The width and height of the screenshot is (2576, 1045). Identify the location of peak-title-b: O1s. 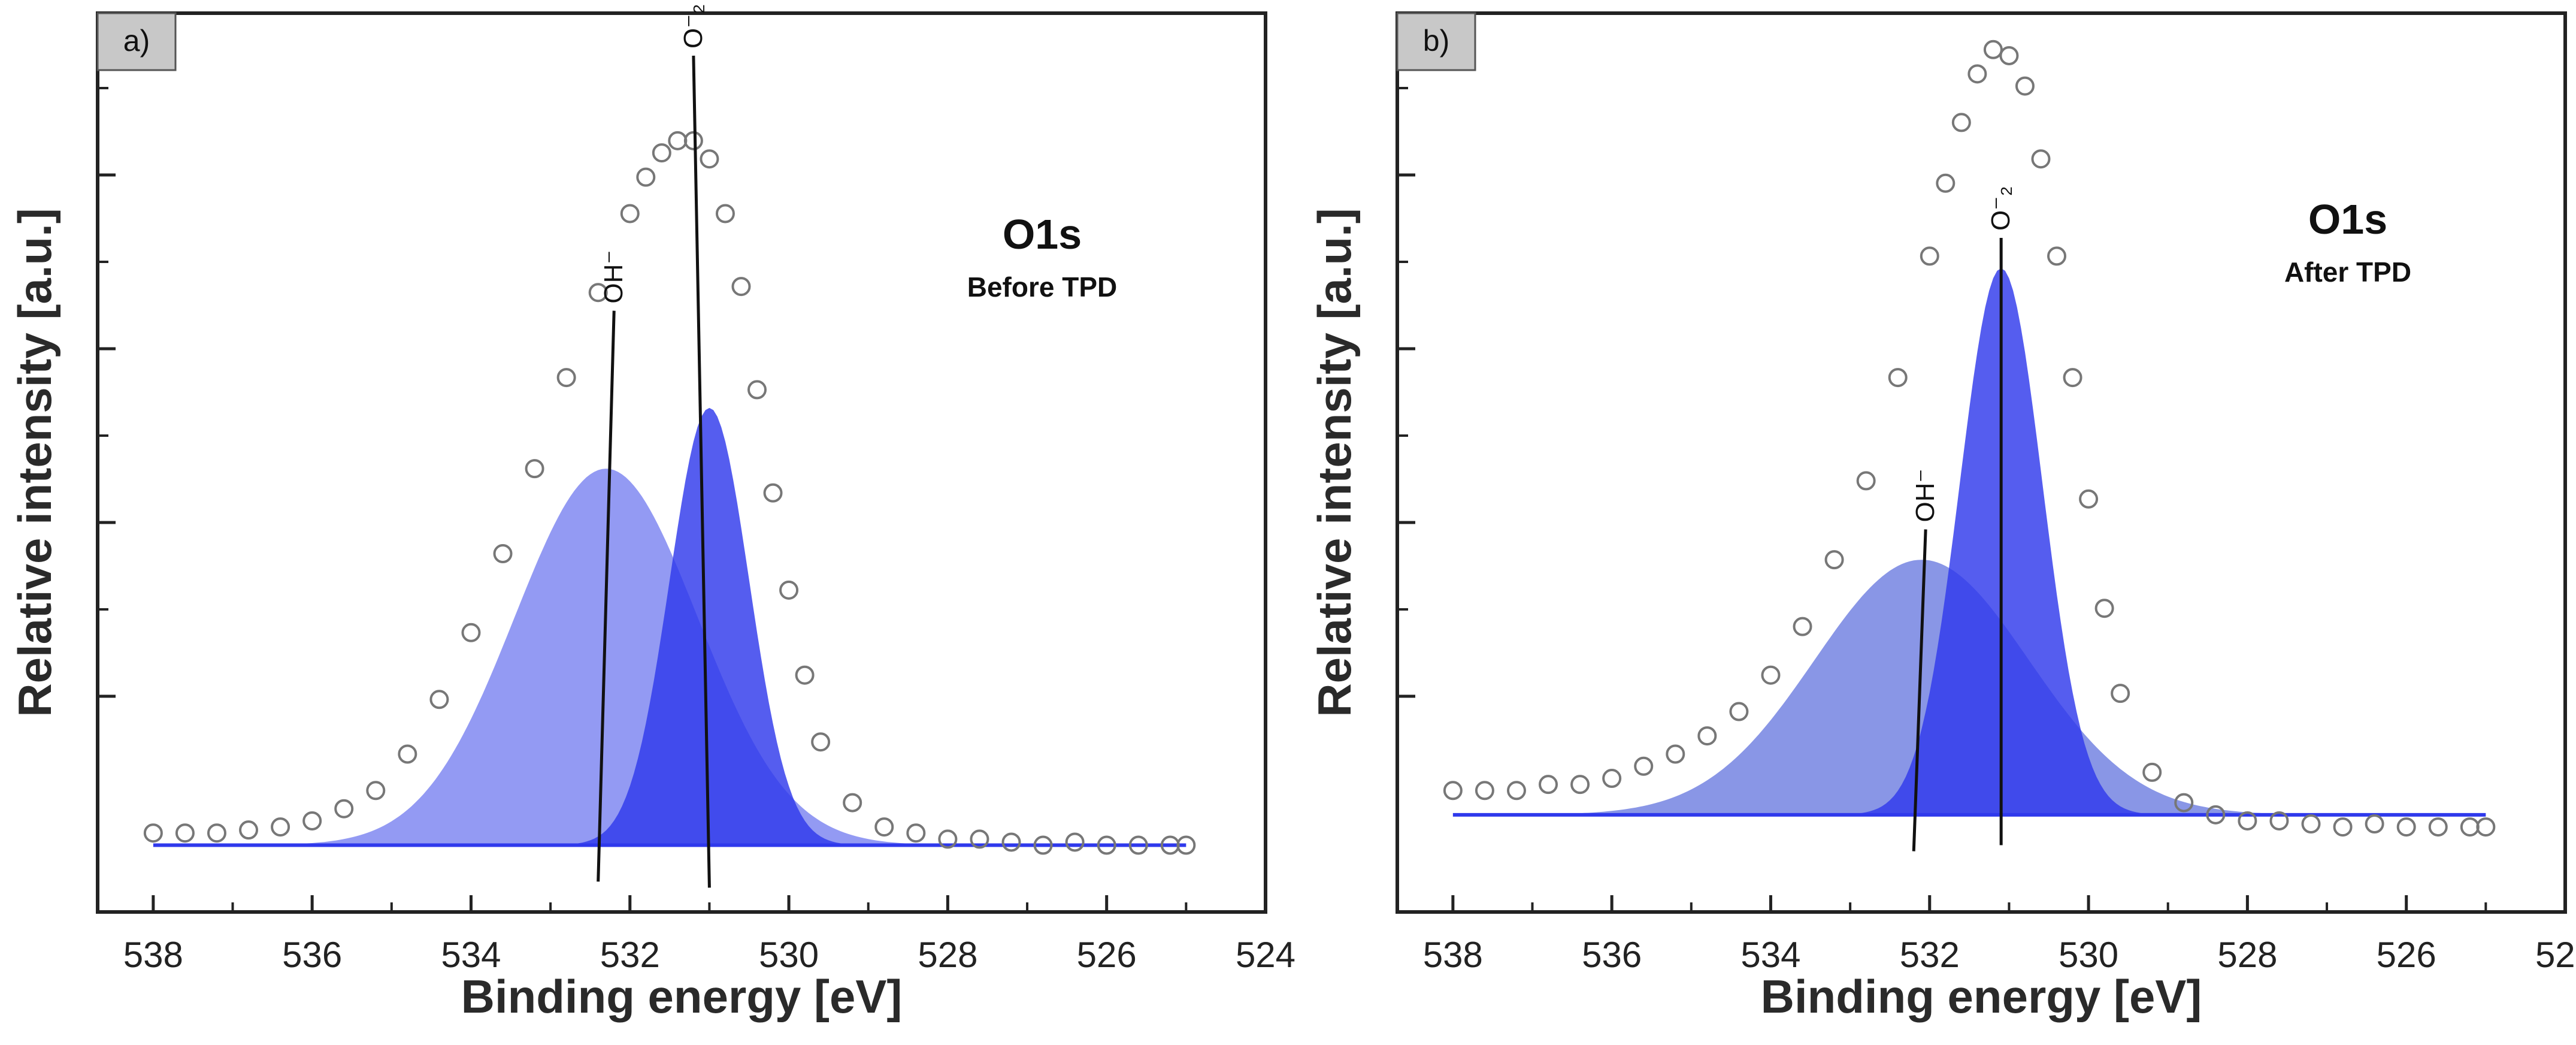
(2347, 219).